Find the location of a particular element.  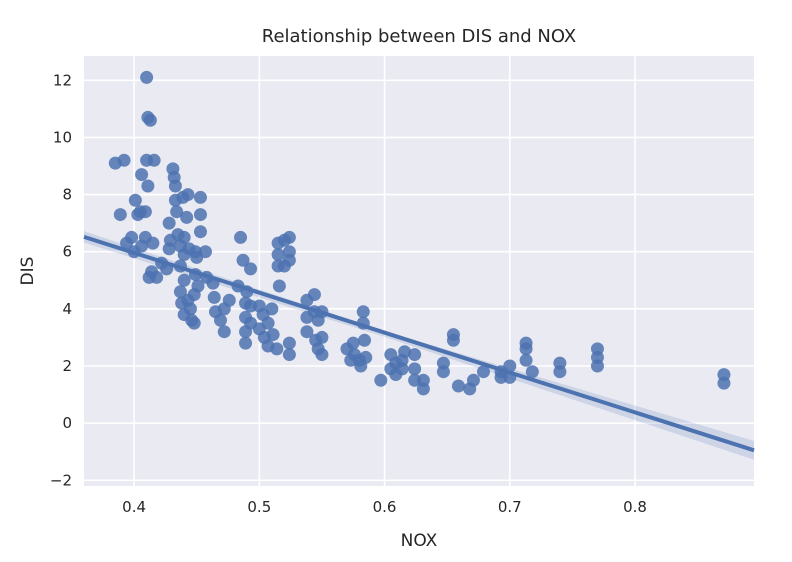

x-tick-label: 0.6 is located at coordinates (385, 507).